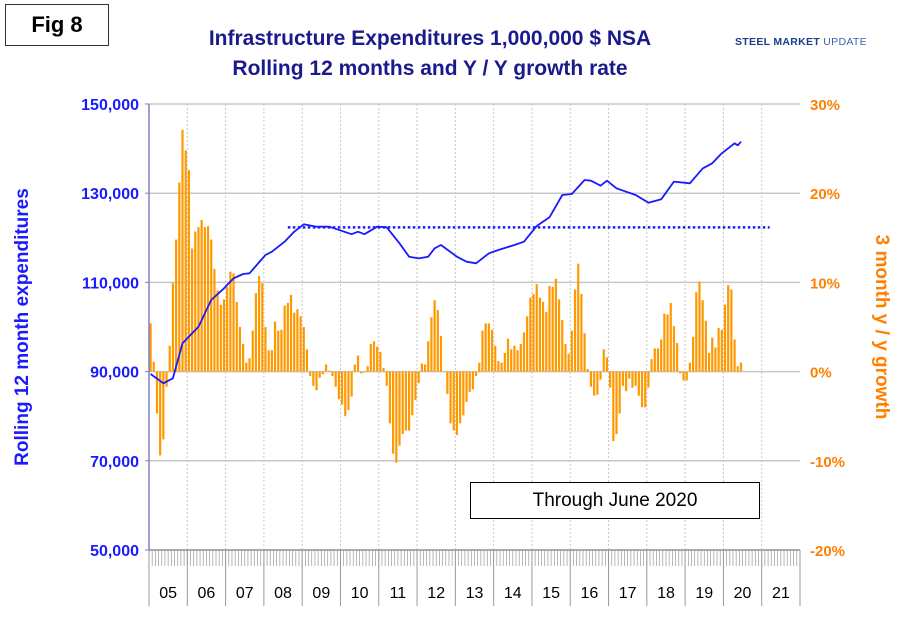  What do you see at coordinates (110, 283) in the screenshot?
I see `y-tick-left: 110,000` at bounding box center [110, 283].